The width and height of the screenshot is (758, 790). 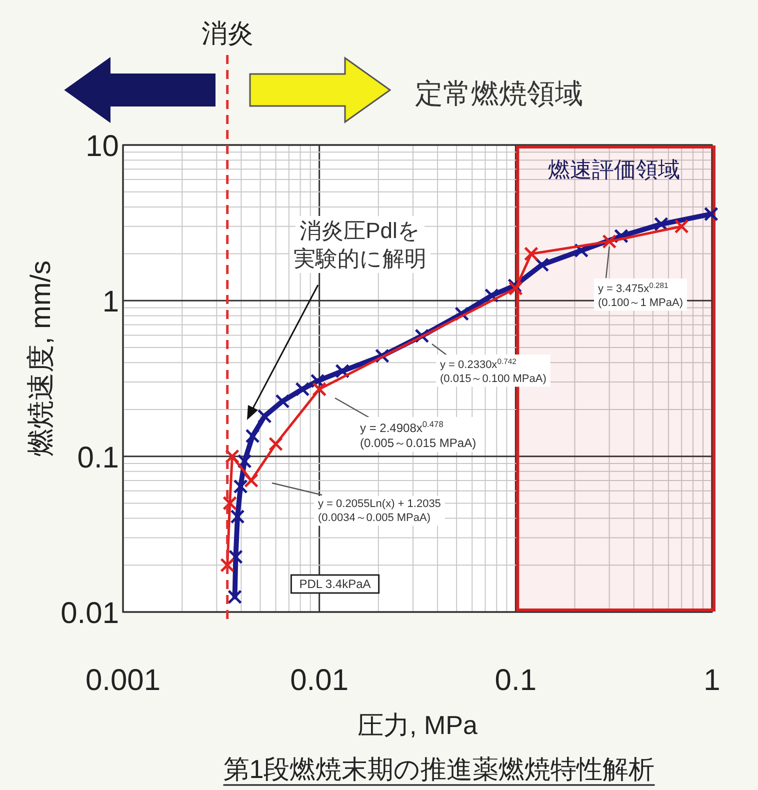 What do you see at coordinates (614, 169) in the screenshot?
I see `band-label: 燃速評価領域` at bounding box center [614, 169].